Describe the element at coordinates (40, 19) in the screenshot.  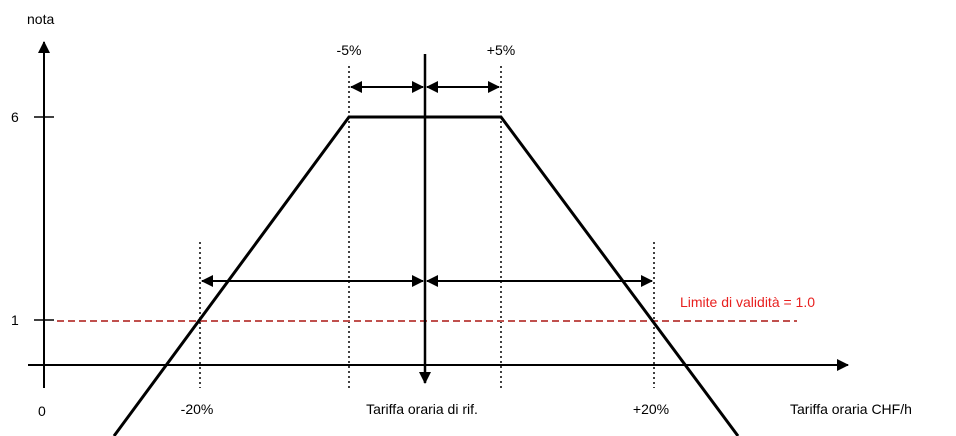
I see `y-axis-label: nota` at that location.